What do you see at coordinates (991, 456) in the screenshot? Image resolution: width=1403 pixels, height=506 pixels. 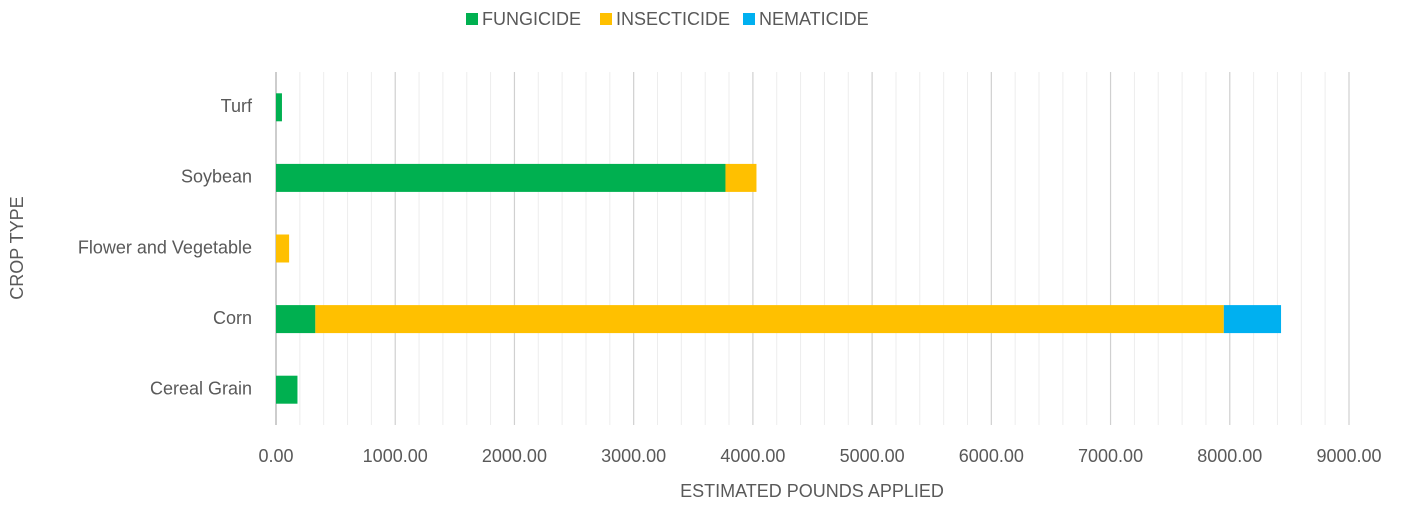 I see `x-tick-label: 6000.00` at bounding box center [991, 456].